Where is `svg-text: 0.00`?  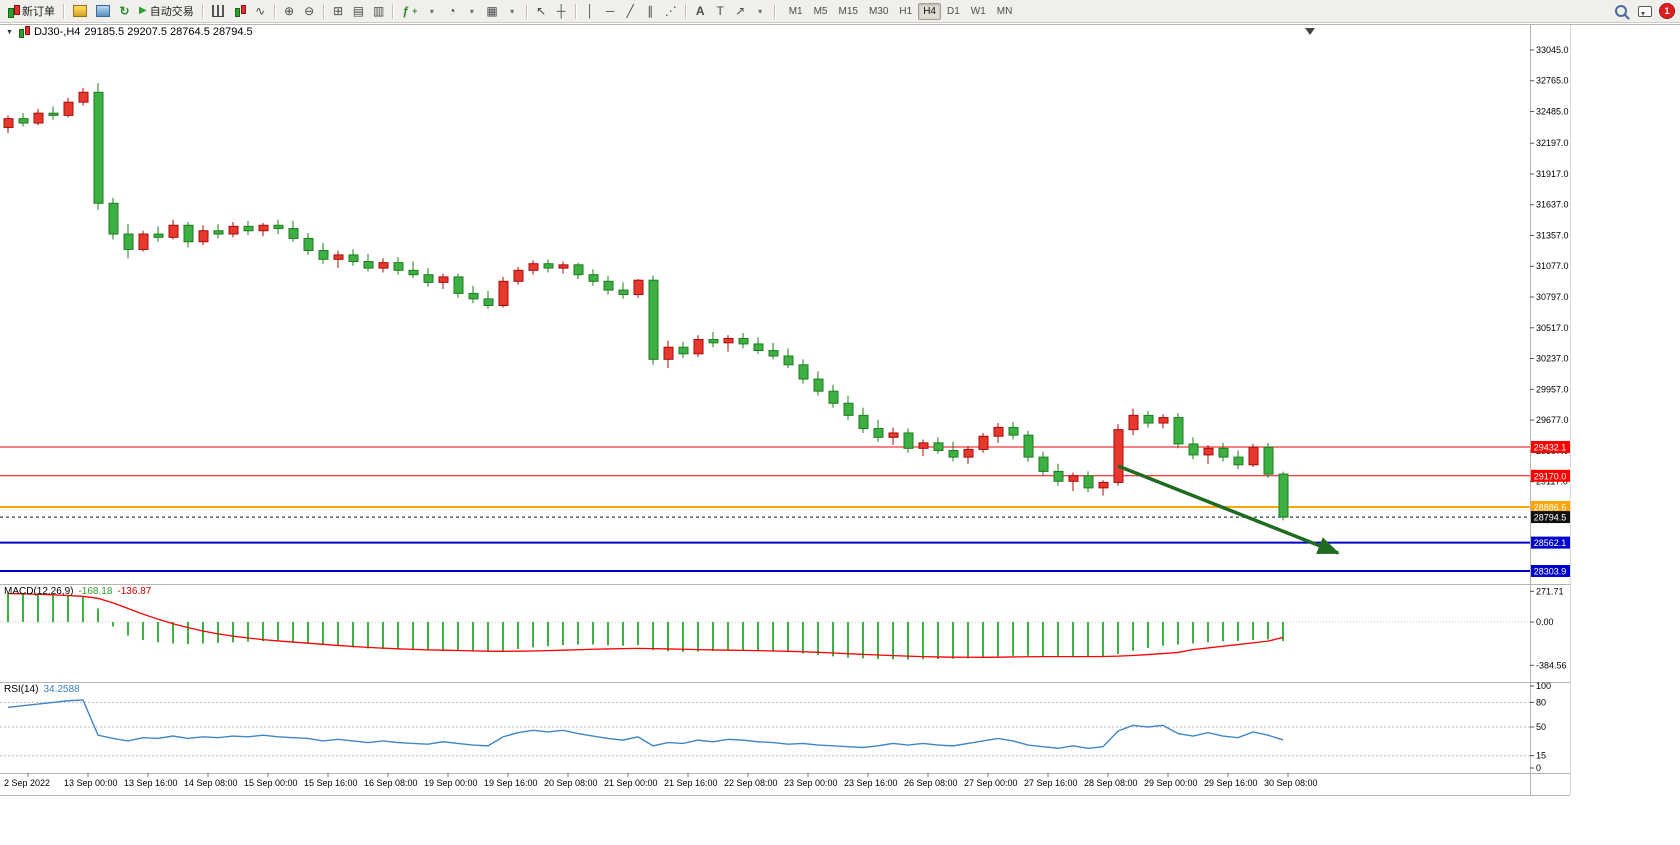 svg-text: 0.00 is located at coordinates (1545, 622).